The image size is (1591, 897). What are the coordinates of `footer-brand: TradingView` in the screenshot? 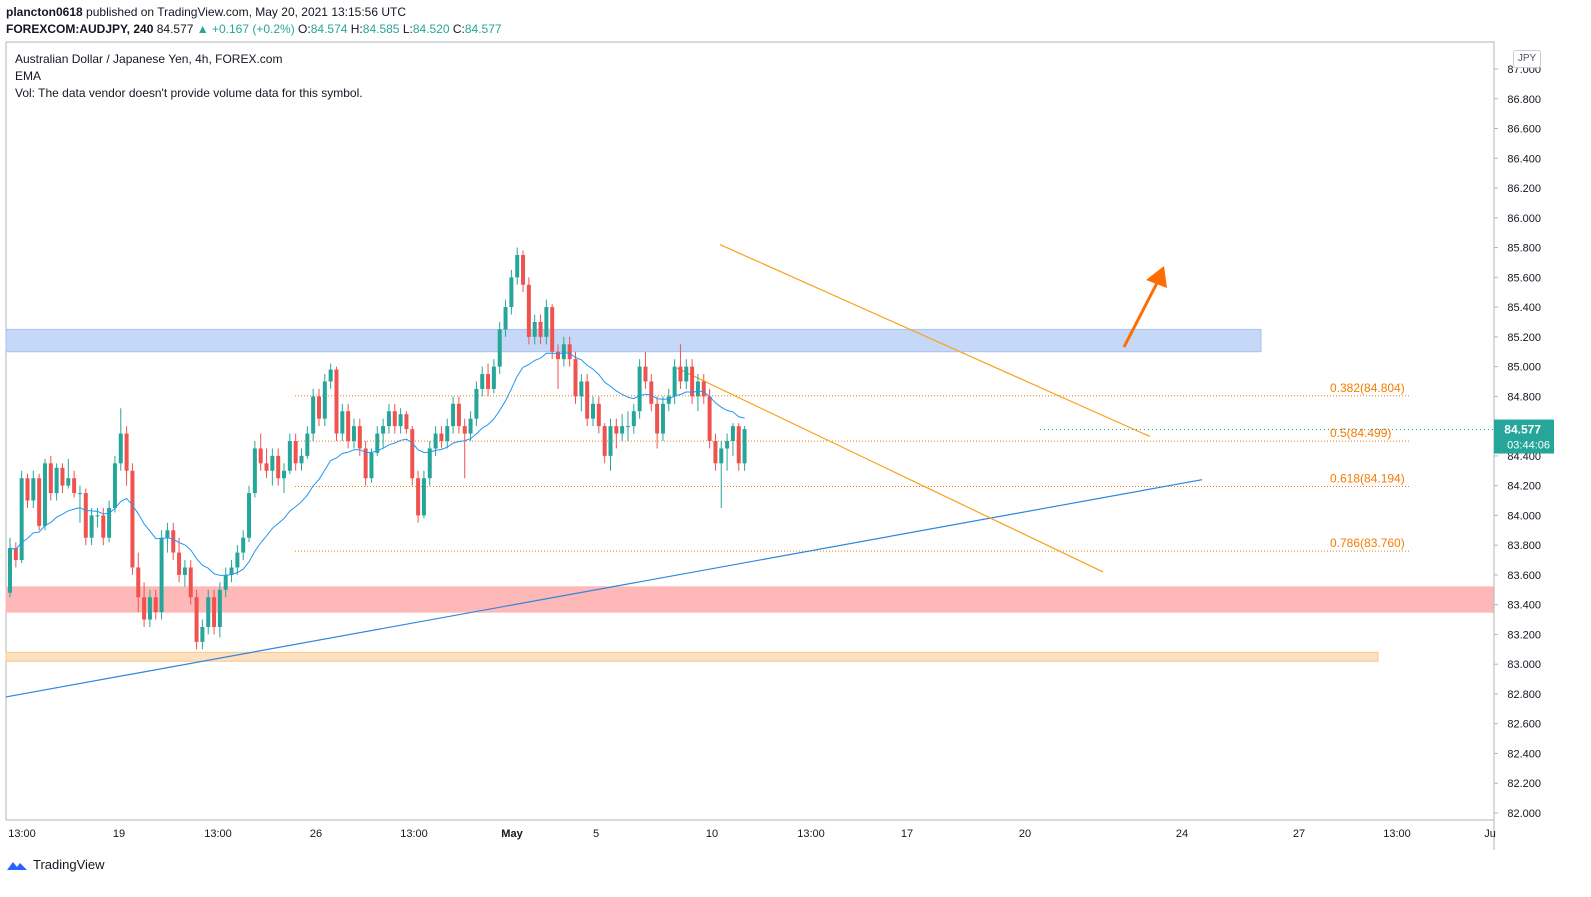 It's located at (55, 864).